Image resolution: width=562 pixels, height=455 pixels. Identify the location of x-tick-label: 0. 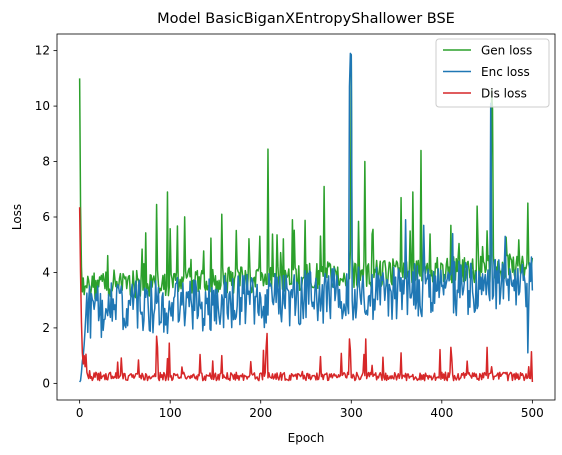
(80, 413).